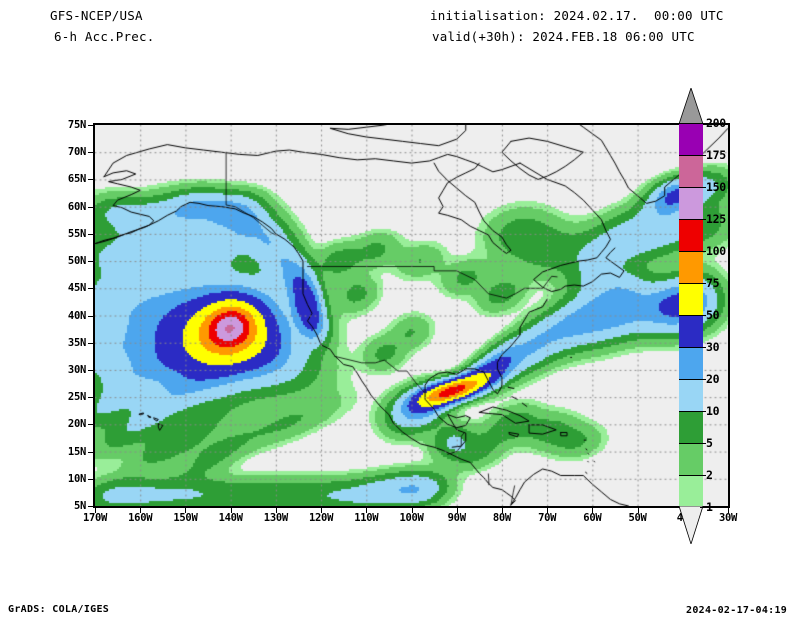 This screenshot has width=800, height=618. What do you see at coordinates (95, 518) in the screenshot?
I see `longitude-tick-label: 170W` at bounding box center [95, 518].